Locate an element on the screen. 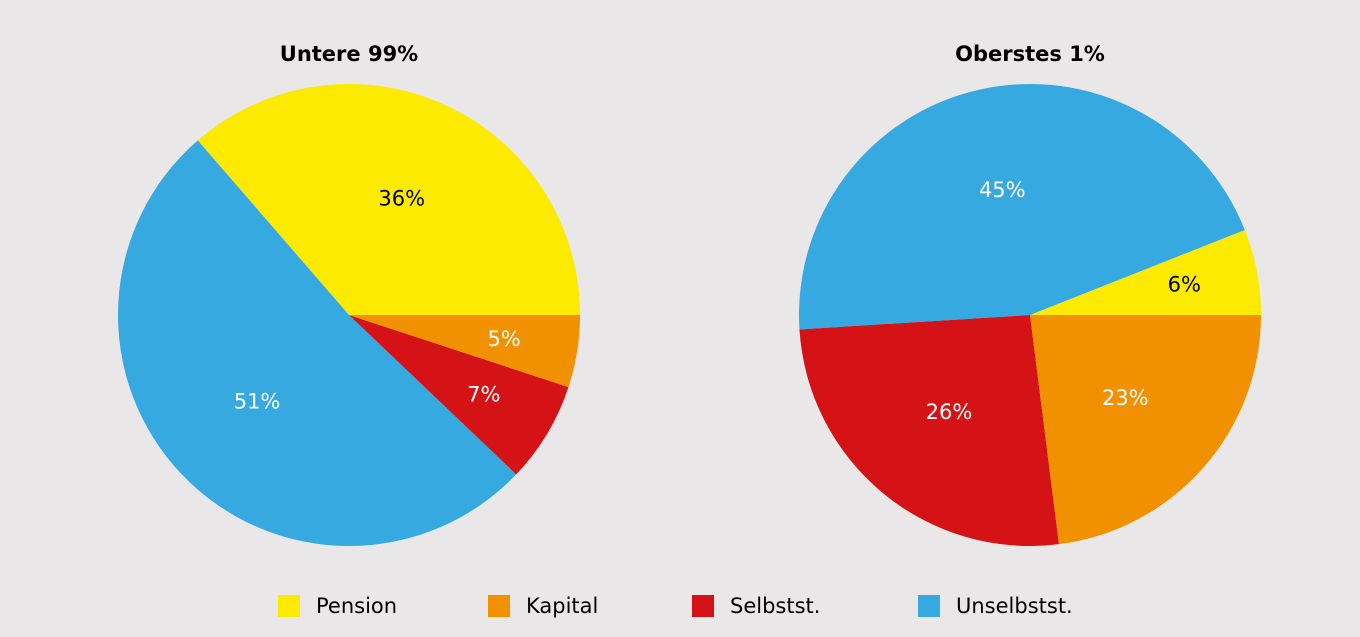  value-label: 23% is located at coordinates (1125, 398).